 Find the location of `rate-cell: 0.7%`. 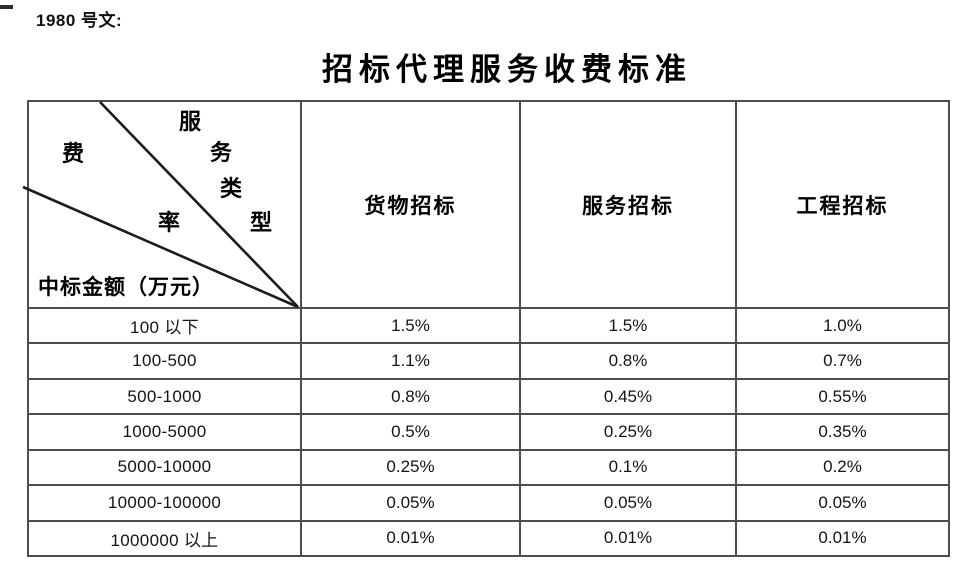

rate-cell: 0.7% is located at coordinates (841, 360).